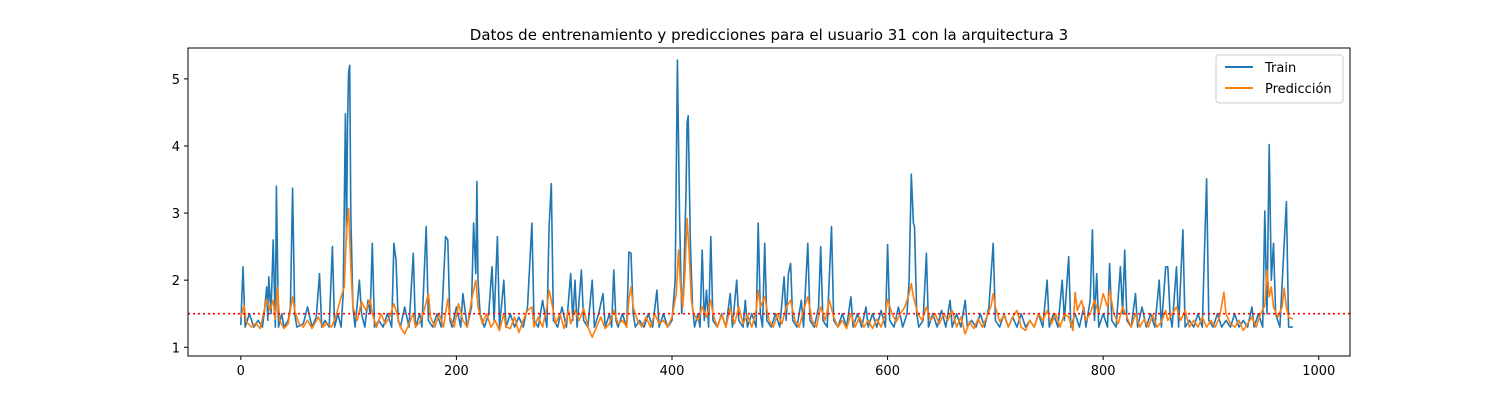 This screenshot has height=404, width=1500. What do you see at coordinates (176, 80) in the screenshot?
I see `y-tick-label: 5` at bounding box center [176, 80].